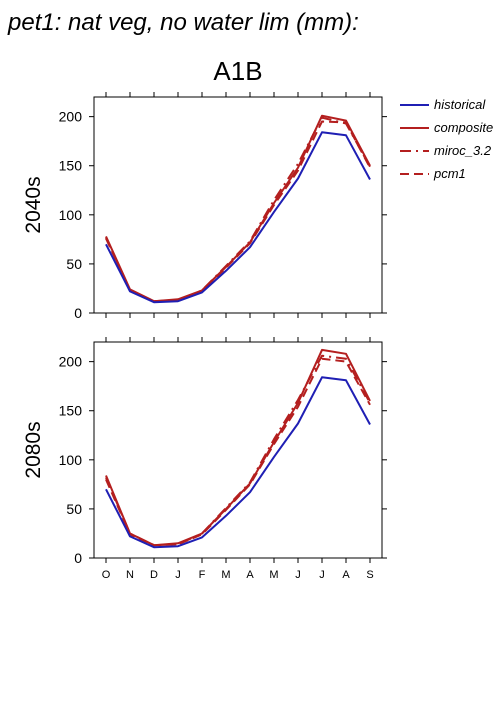  I want to click on legend-label: miroc_3.2, so click(463, 150).